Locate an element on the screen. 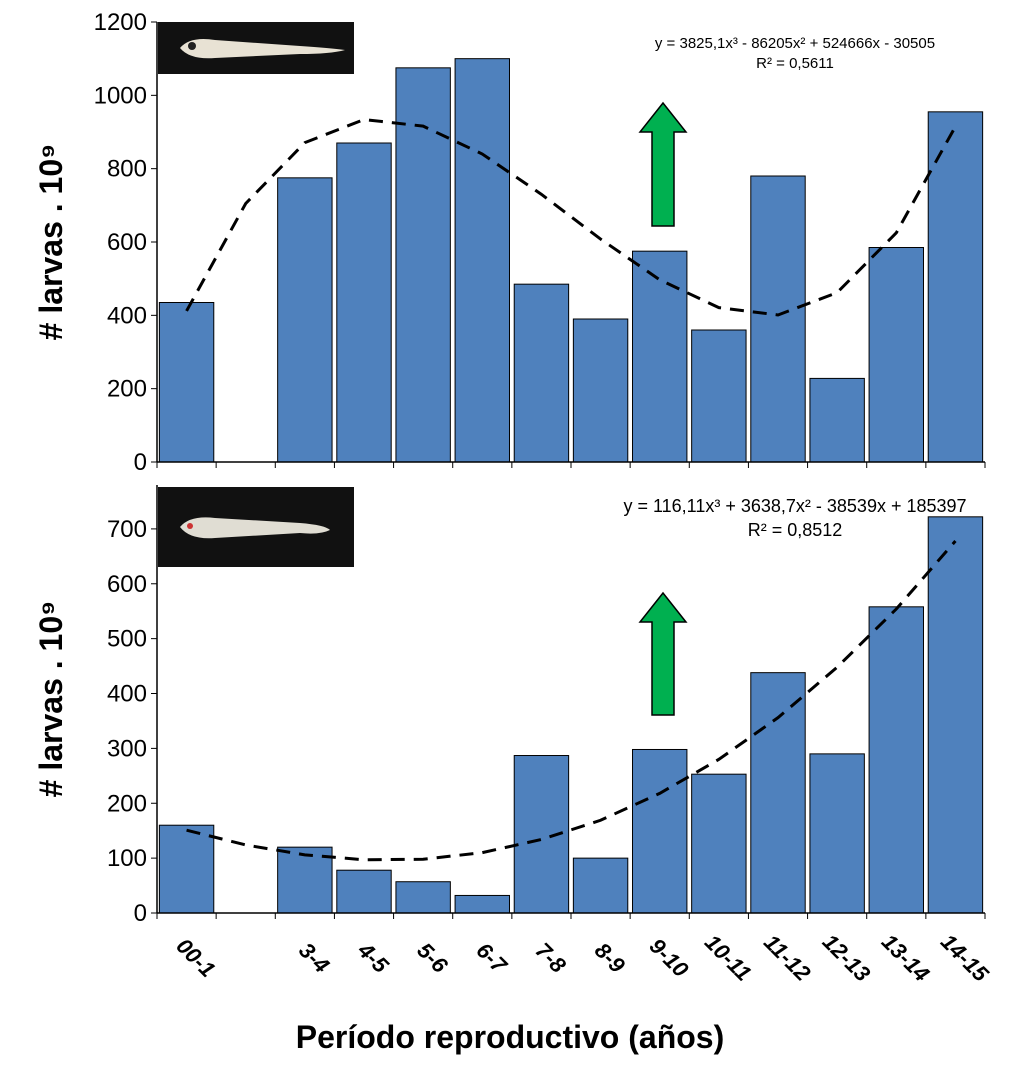 The height and width of the screenshot is (1066, 1018). x-tick-label: 6-7 is located at coordinates (492, 958).